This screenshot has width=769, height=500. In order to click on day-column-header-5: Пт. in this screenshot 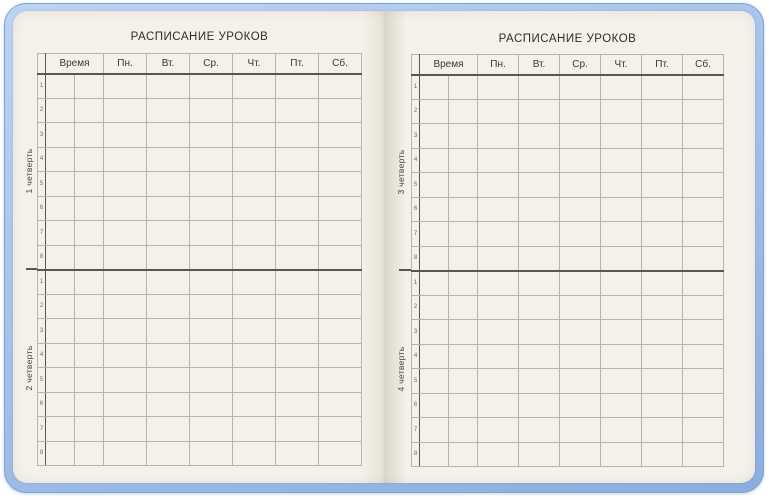, I will do `click(297, 64)`.